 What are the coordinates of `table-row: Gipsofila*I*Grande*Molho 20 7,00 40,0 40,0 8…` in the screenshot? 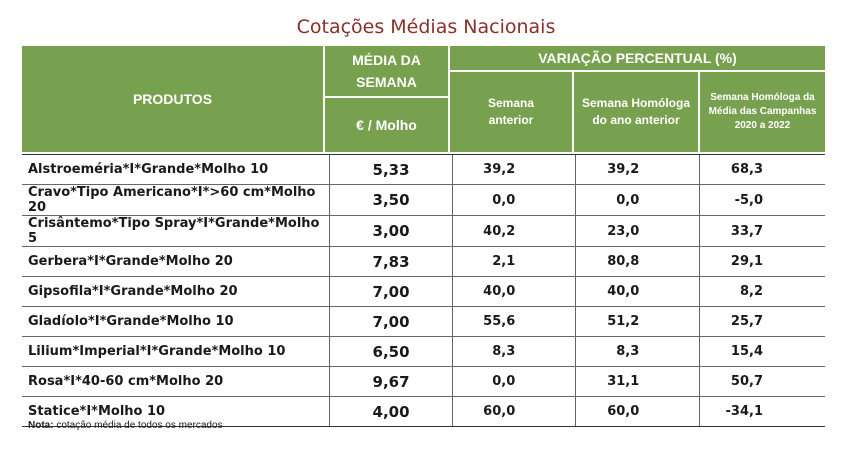 It's located at (423, 291).